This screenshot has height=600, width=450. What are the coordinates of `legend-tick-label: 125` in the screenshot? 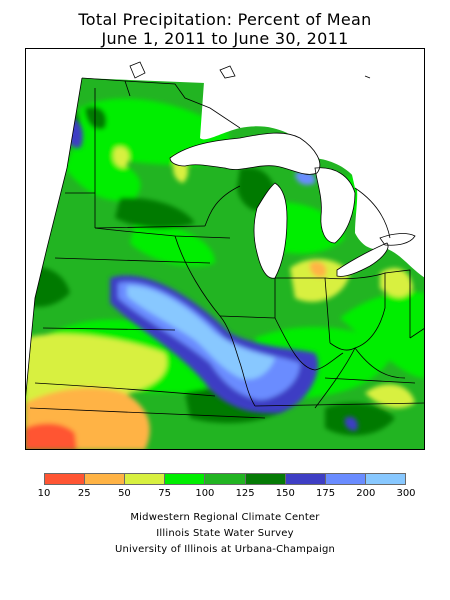 It's located at (245, 493).